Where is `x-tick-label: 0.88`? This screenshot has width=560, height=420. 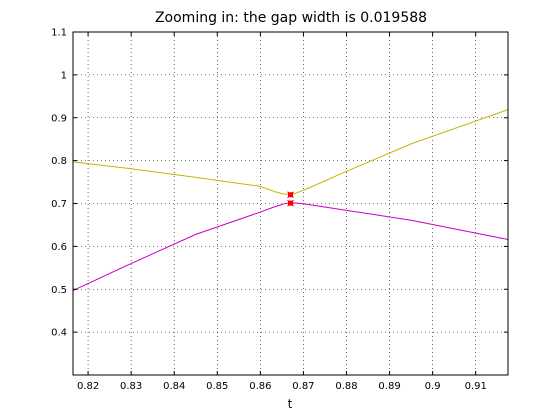 x-tick-label: 0.88 is located at coordinates (346, 386).